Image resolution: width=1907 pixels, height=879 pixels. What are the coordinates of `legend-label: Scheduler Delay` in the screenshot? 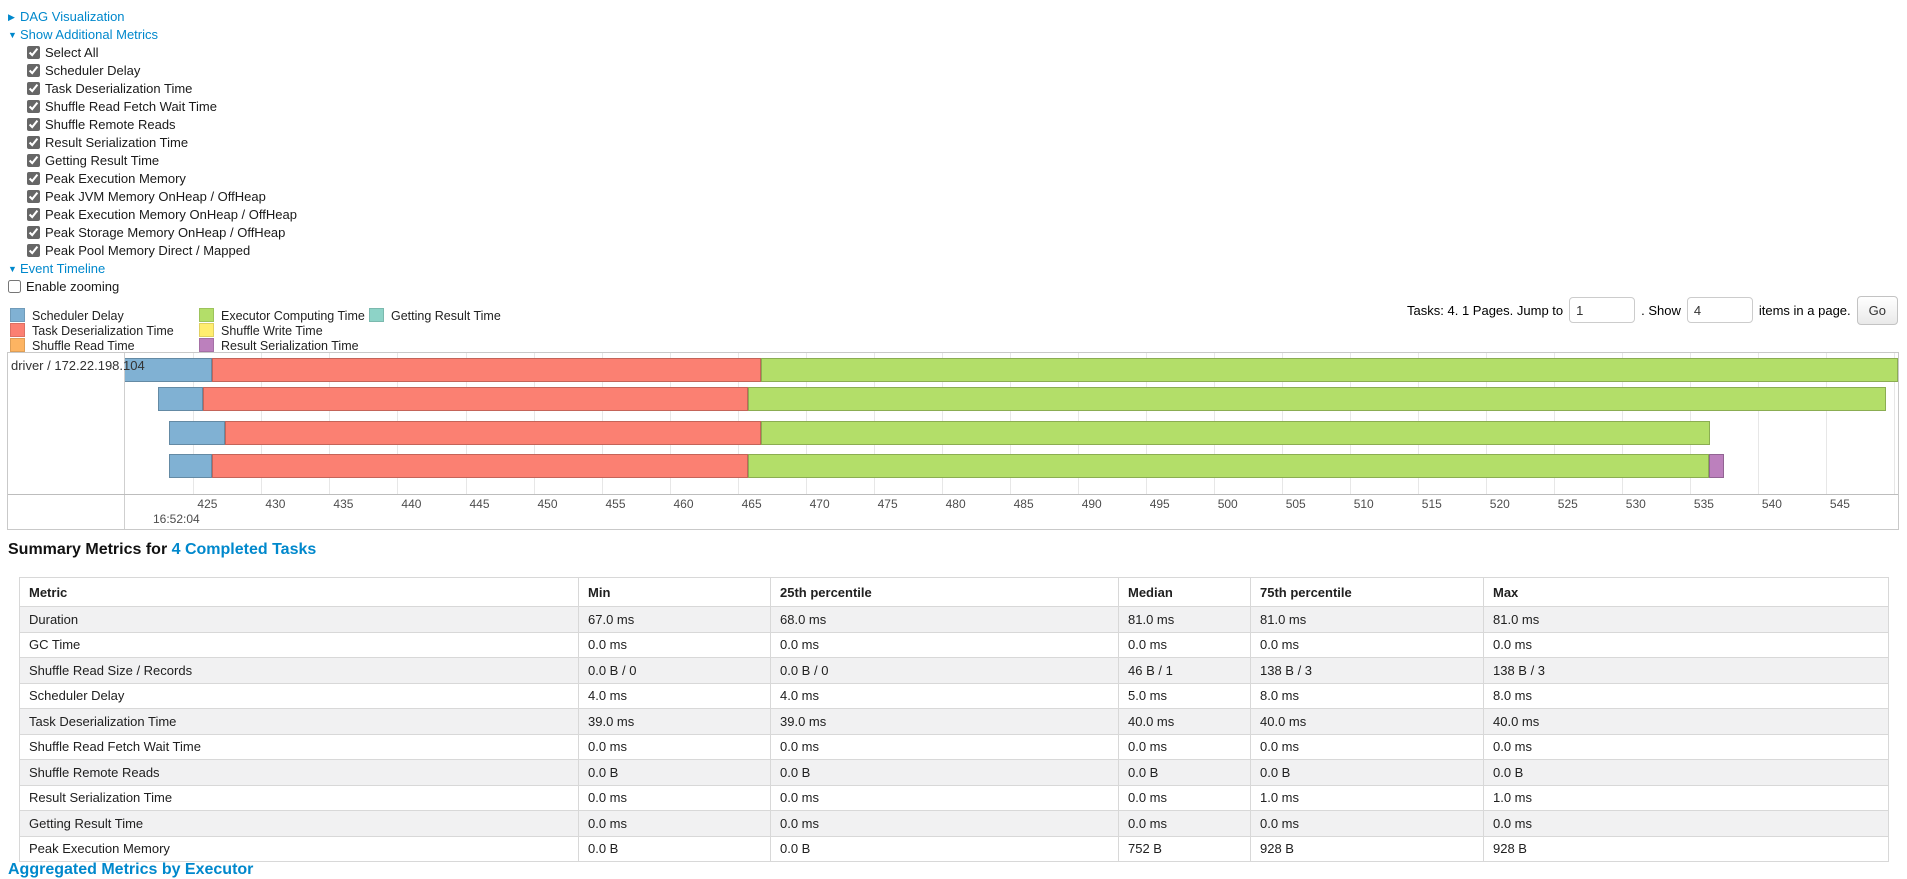 It's located at (78, 316).